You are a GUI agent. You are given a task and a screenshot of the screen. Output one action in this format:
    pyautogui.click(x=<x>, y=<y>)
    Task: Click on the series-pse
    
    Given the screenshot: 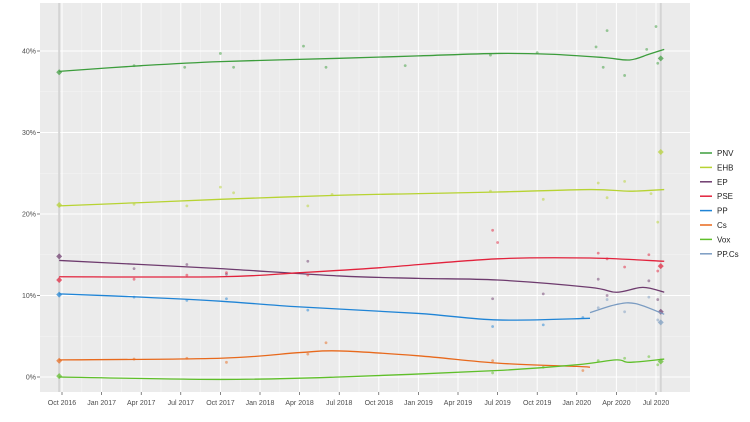 What is the action you would take?
    pyautogui.click(x=360, y=256)
    